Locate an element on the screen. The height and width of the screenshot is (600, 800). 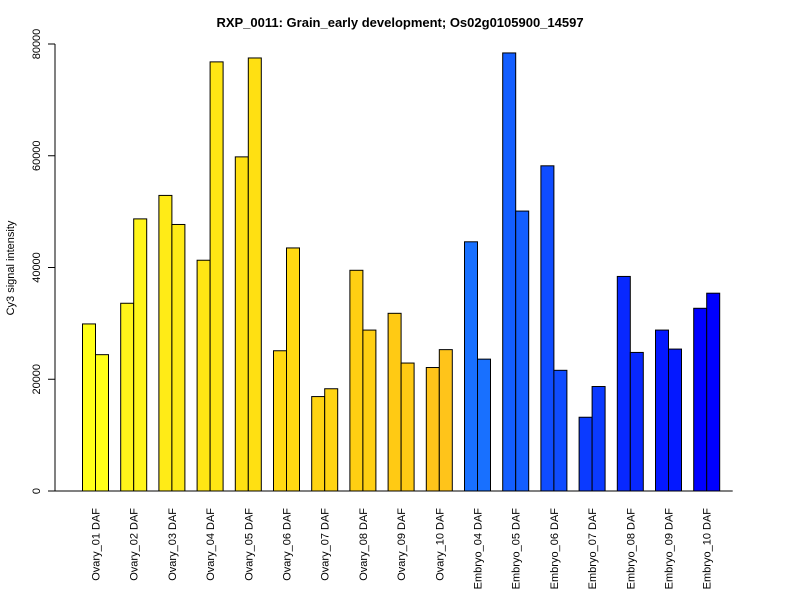
x-tick-label: Ovary_09 DAF is located at coordinates (402, 544).